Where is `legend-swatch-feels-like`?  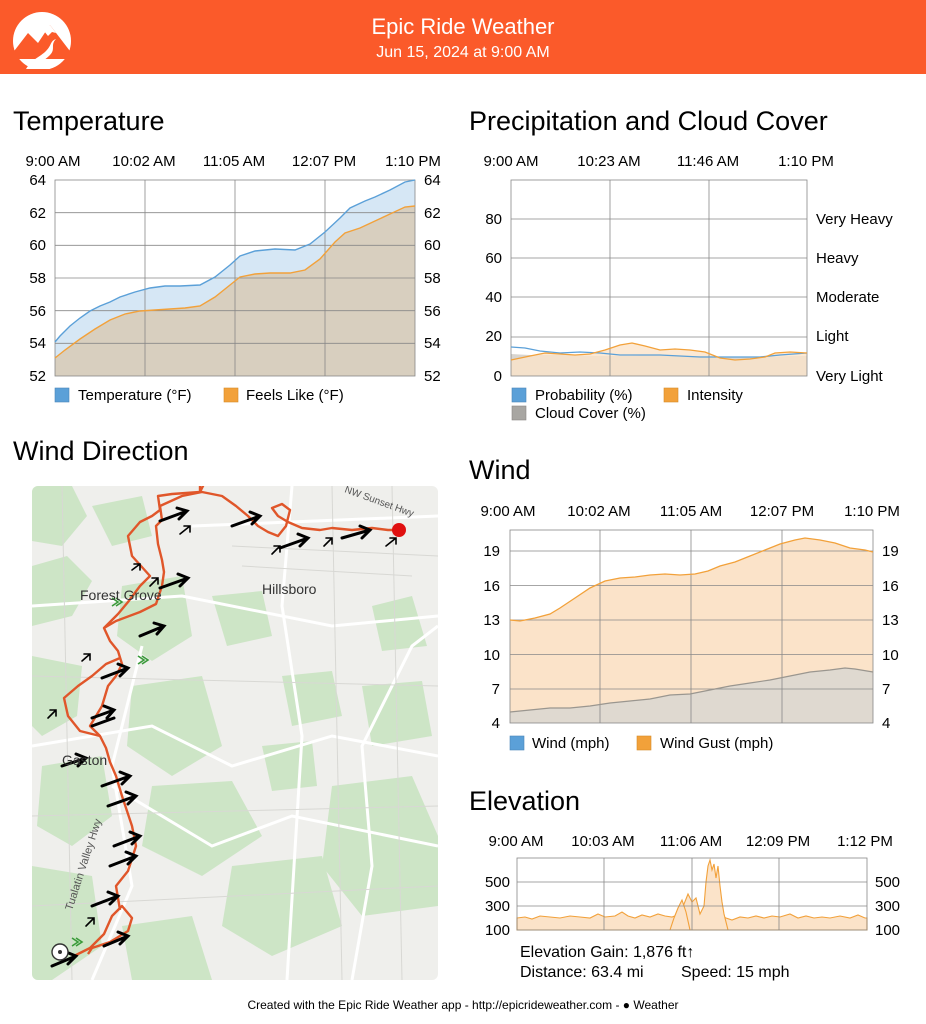 legend-swatch-feels-like is located at coordinates (231, 395).